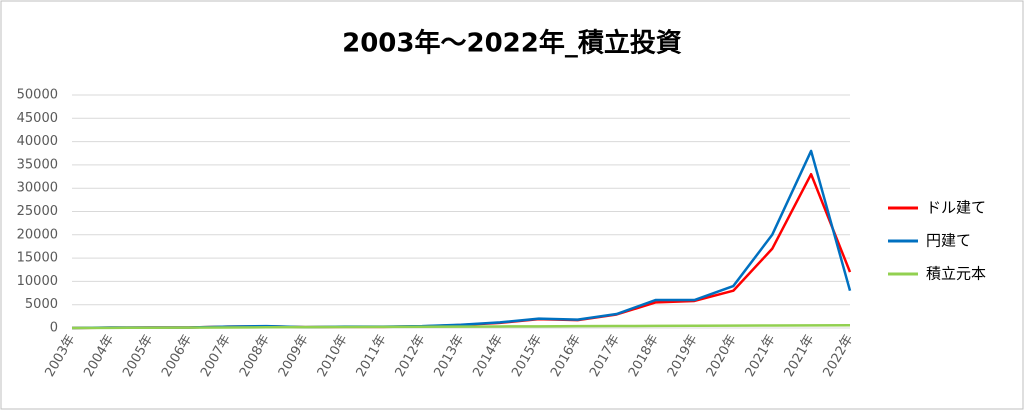 Image resolution: width=1024 pixels, height=414 pixels. I want to click on y-tick-label: 35000, so click(37, 164).